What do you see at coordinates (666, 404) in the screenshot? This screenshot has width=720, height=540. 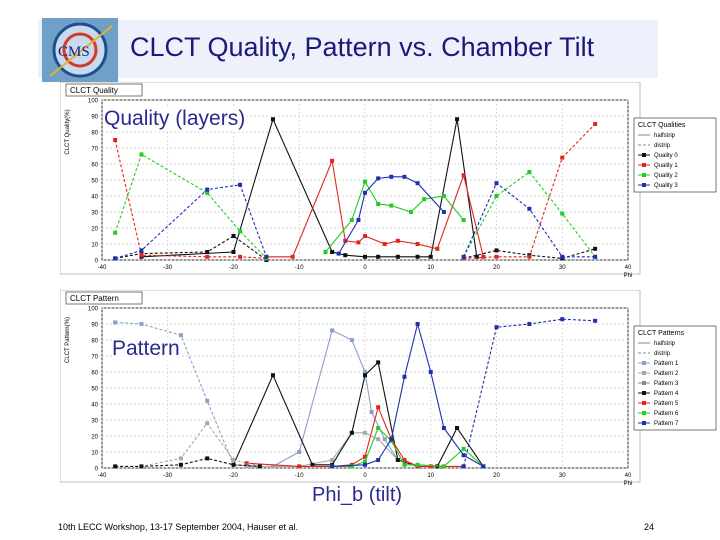 I see `legend-entry: Pattern 5` at bounding box center [666, 404].